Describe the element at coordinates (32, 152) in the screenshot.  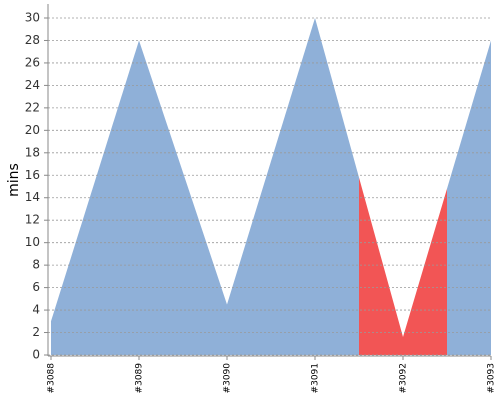
I see `y-tick-label: 18` at that location.